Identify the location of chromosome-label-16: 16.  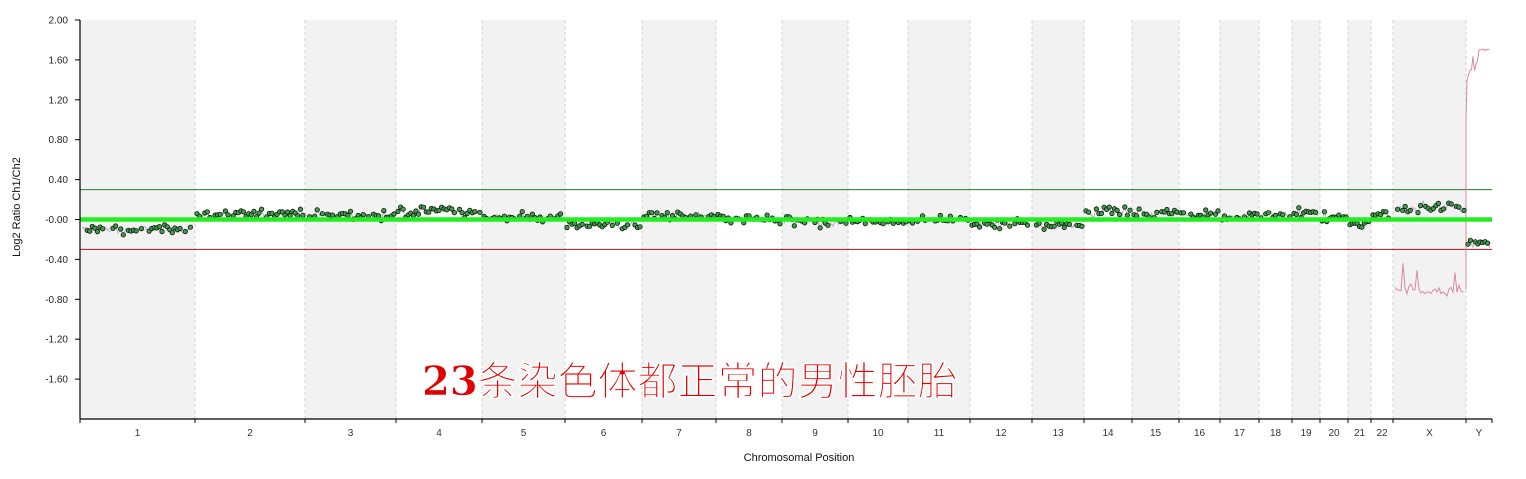
(1200, 433).